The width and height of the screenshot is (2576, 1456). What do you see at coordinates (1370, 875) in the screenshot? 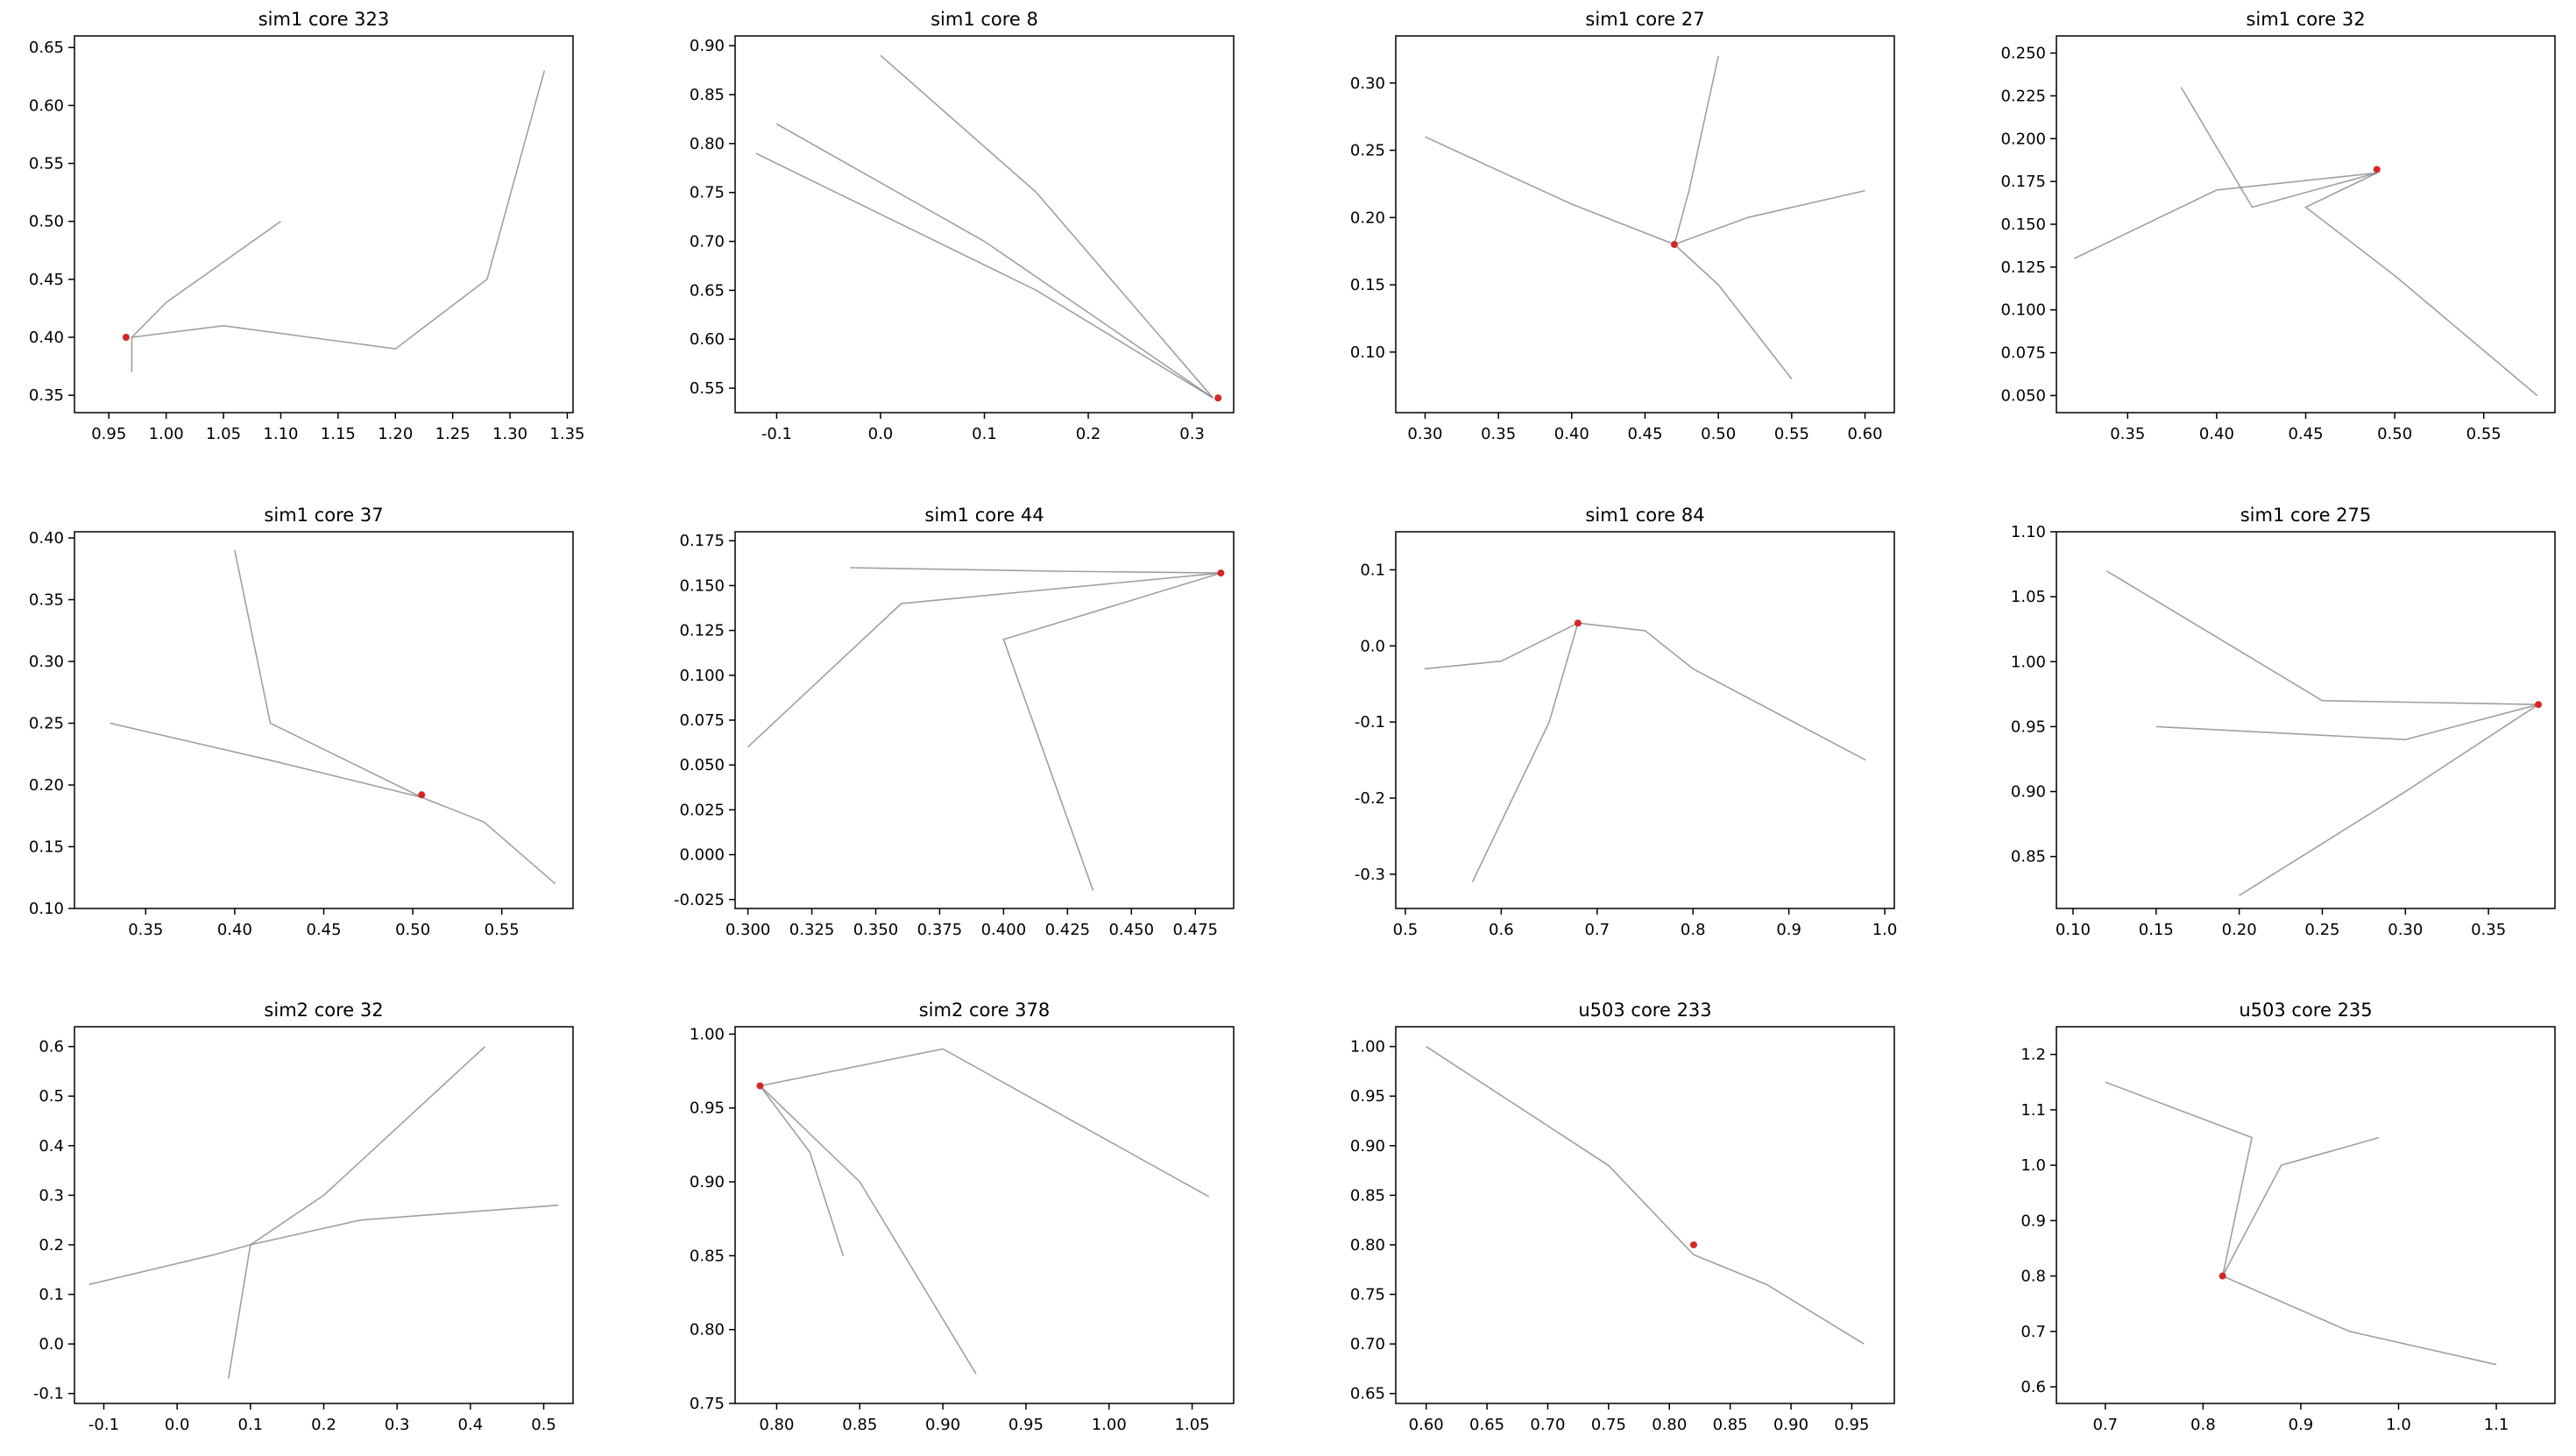
I see `y-tick-label: -0.3` at bounding box center [1370, 875].